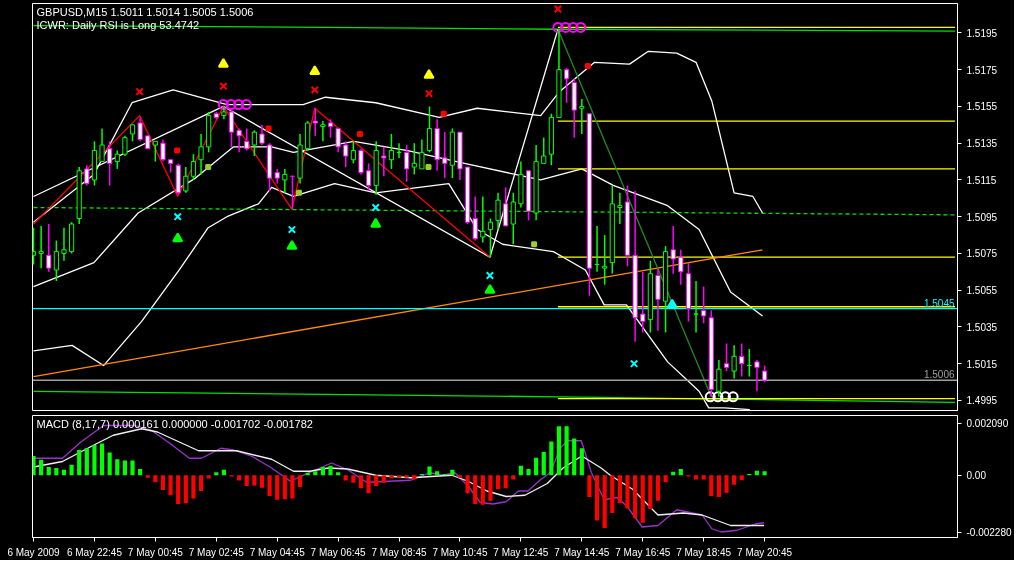  Describe the element at coordinates (155, 552) in the screenshot. I see `x-tick-label: 7 May 00:45` at that location.